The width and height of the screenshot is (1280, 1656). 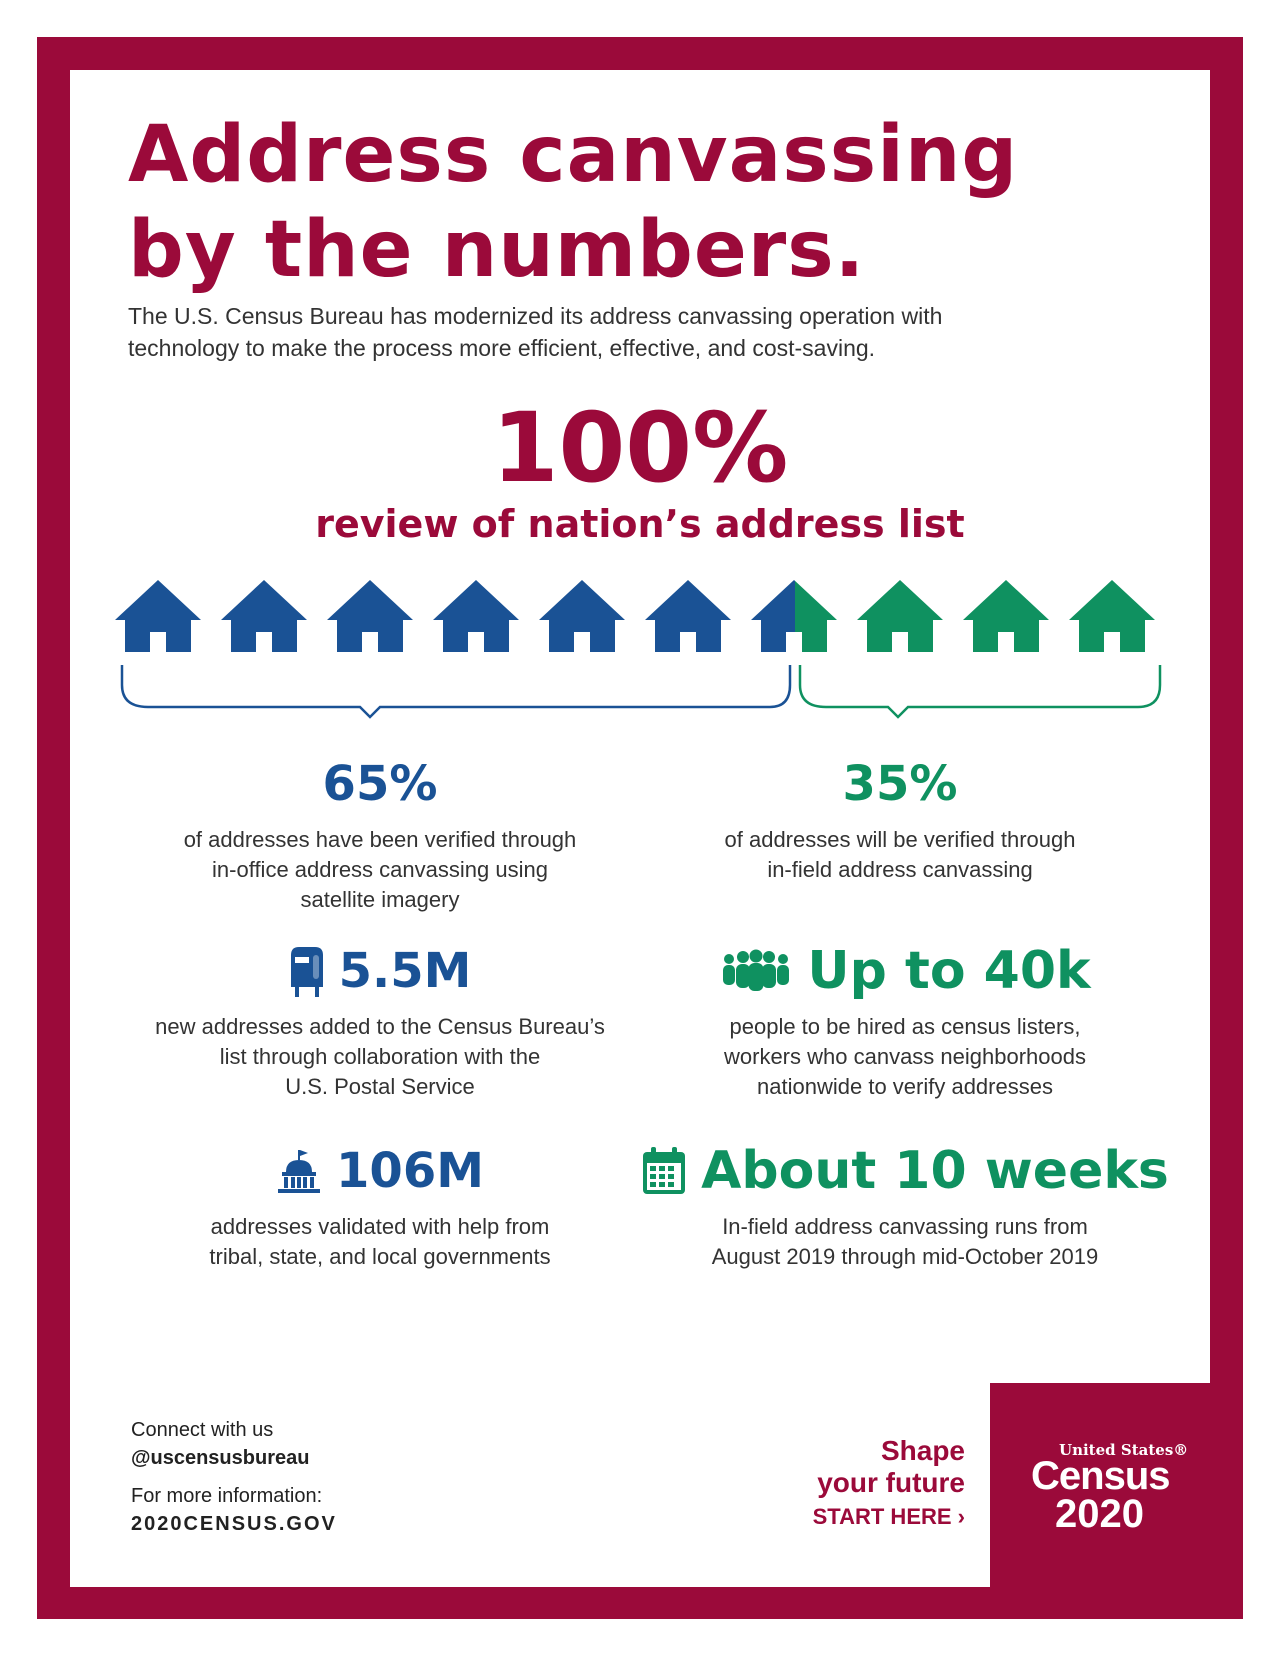 What do you see at coordinates (299, 1171) in the screenshot?
I see `capitol-building-icon` at bounding box center [299, 1171].